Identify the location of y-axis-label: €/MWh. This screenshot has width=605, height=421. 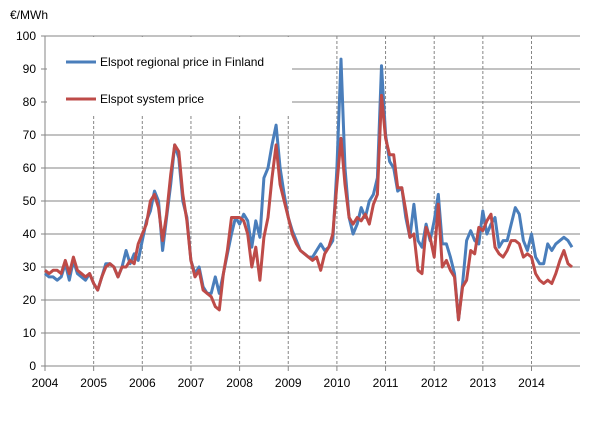
(29, 15).